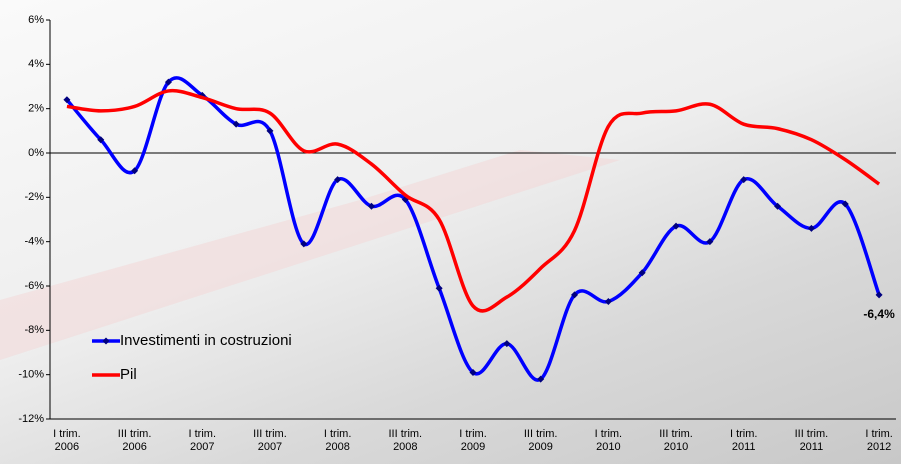  Describe the element at coordinates (34, 197) in the screenshot. I see `y-tick-label: -2%` at that location.